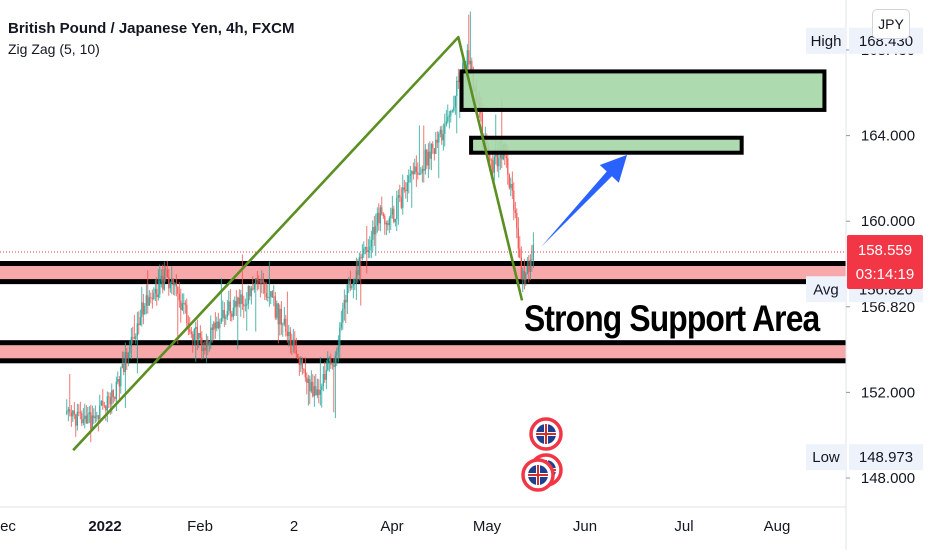  Describe the element at coordinates (864, 457) in the screenshot. I see `price-marker-low: Low 148.973` at that location.